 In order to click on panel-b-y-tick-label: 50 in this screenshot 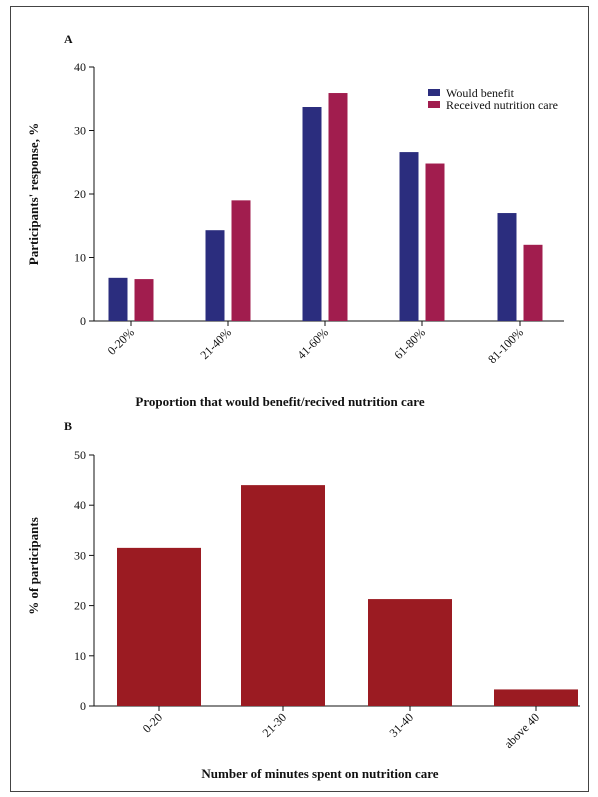, I will do `click(80, 455)`.